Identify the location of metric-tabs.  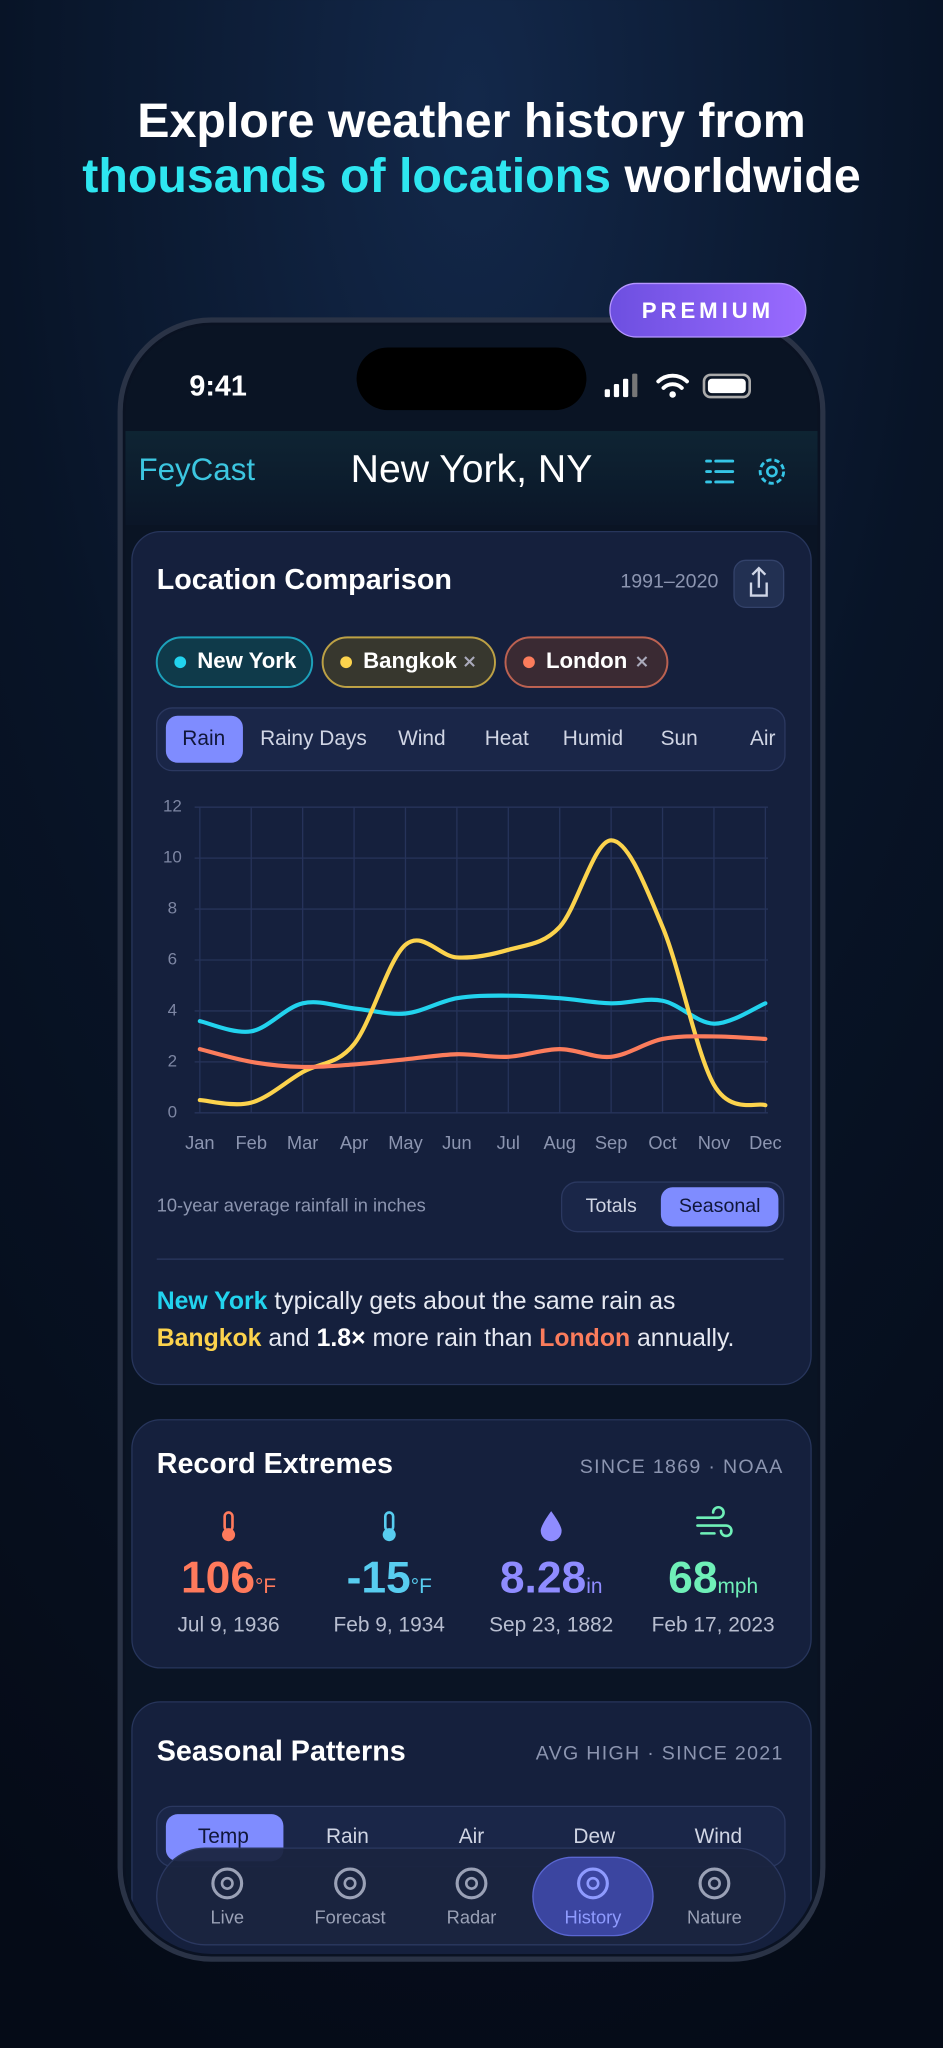
(471, 739).